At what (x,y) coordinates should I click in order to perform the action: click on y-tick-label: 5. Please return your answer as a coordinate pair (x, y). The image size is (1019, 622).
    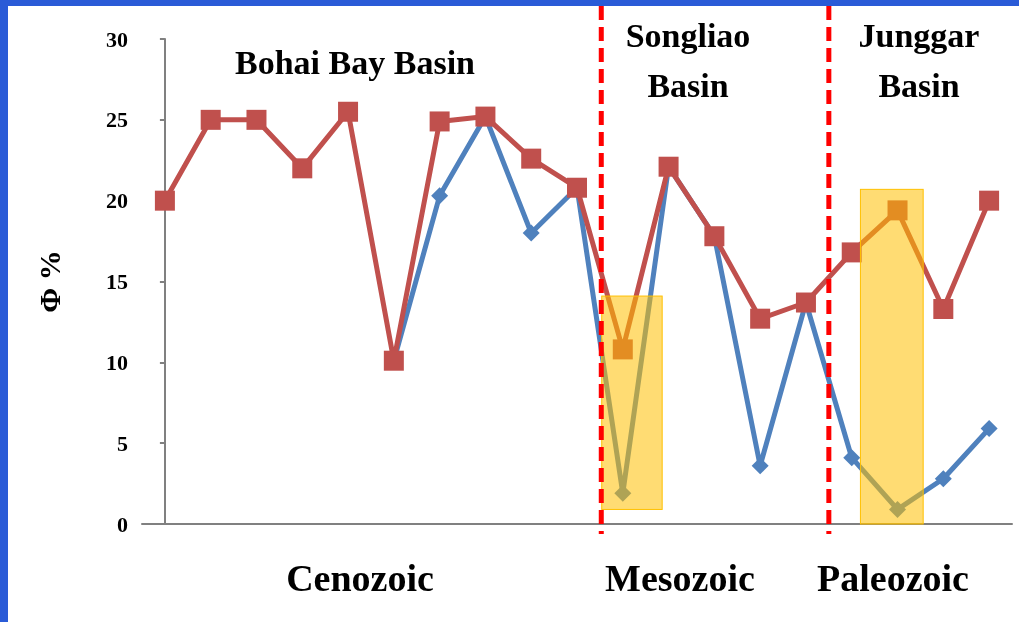
    Looking at the image, I should click on (122, 443).